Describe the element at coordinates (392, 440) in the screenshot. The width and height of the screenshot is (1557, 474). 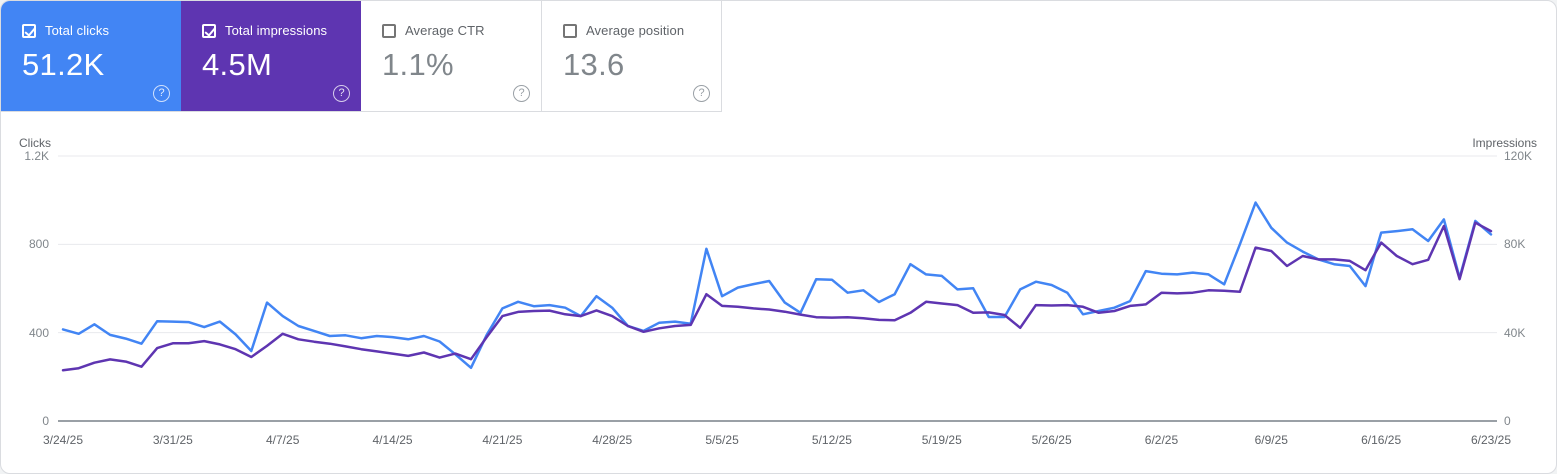
I see `x-tick-label: 4/14/25` at that location.